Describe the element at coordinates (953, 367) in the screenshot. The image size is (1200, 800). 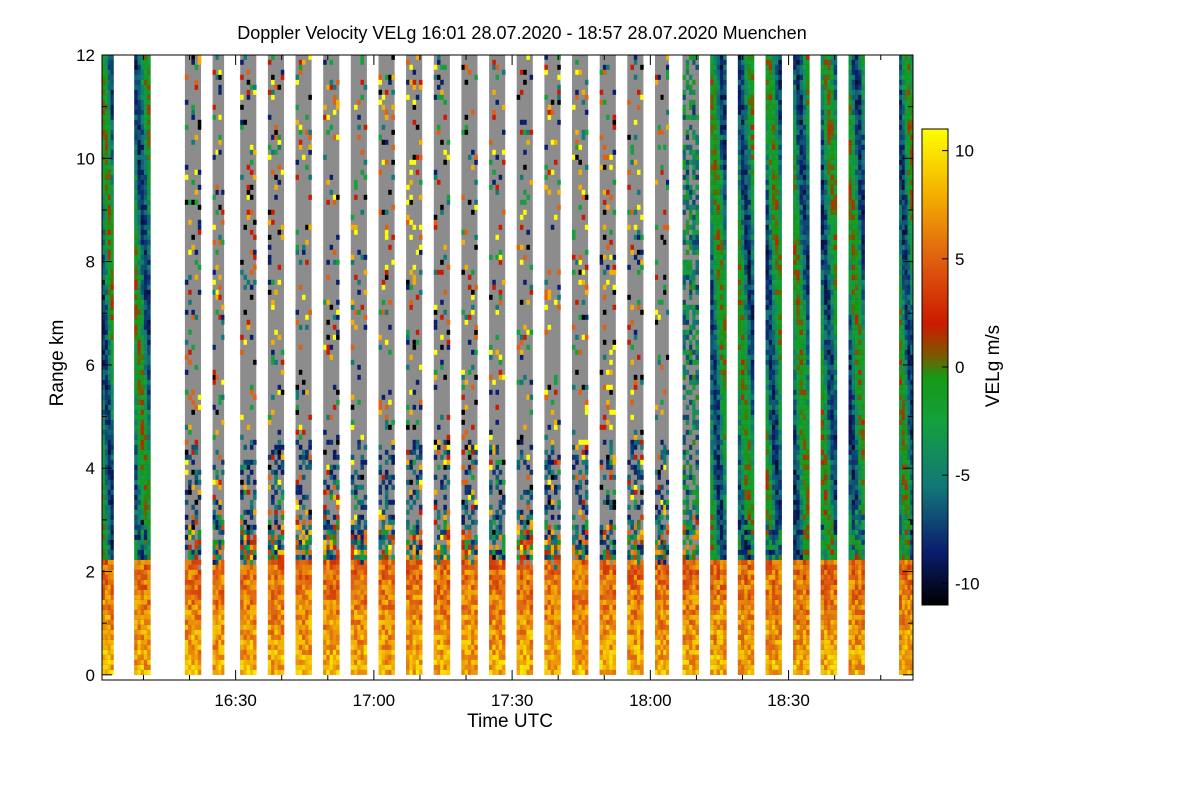
I see `colorbar-tick: 0` at that location.